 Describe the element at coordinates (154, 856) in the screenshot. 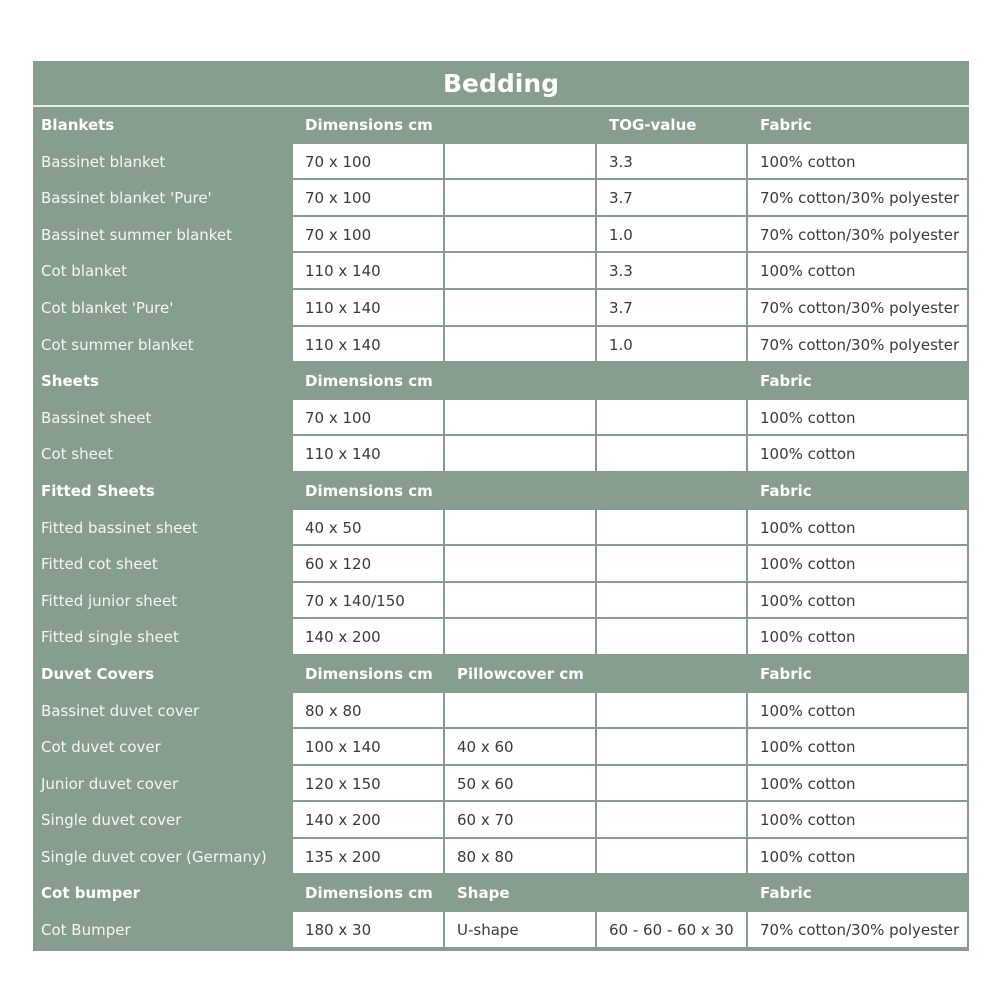

I see `table-cell: Single duvet cover (Germany)` at that location.